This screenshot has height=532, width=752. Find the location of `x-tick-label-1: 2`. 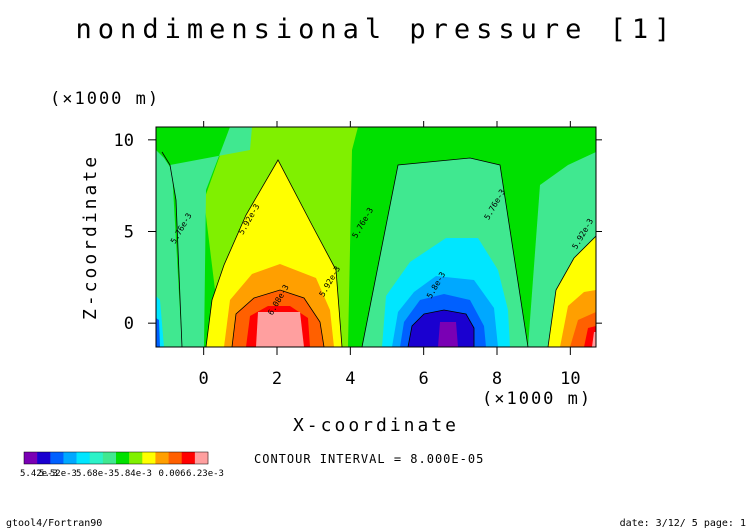

x-tick-label-1: 2 is located at coordinates (277, 379).